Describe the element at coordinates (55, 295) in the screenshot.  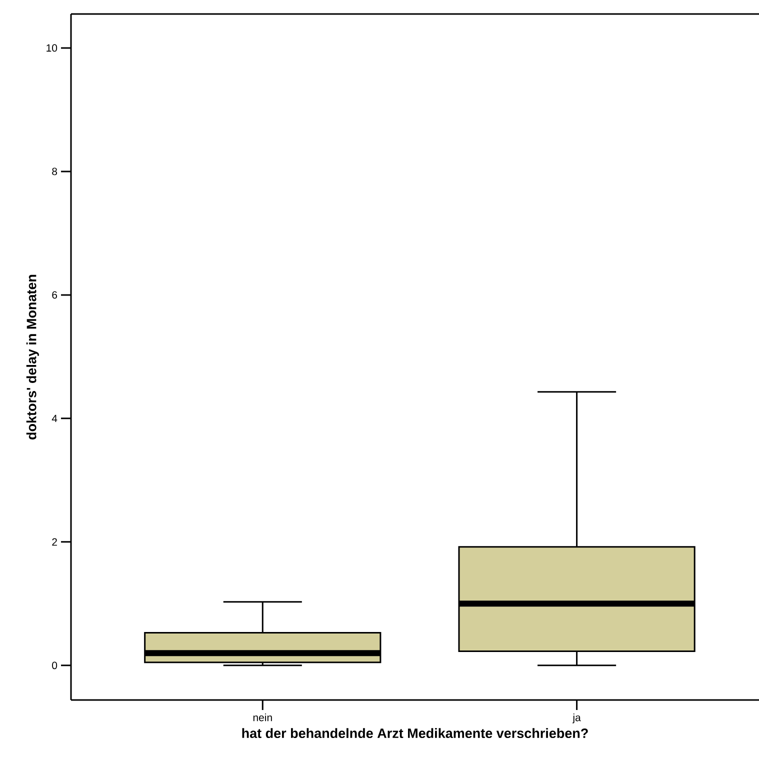
I see `y-tick-label: 6` at that location.